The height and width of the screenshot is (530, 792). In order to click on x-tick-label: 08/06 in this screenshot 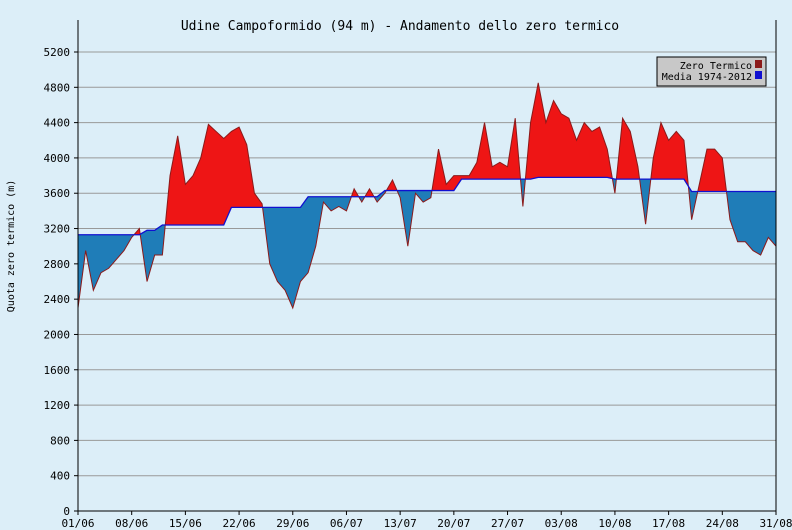, I will do `click(131, 523)`.